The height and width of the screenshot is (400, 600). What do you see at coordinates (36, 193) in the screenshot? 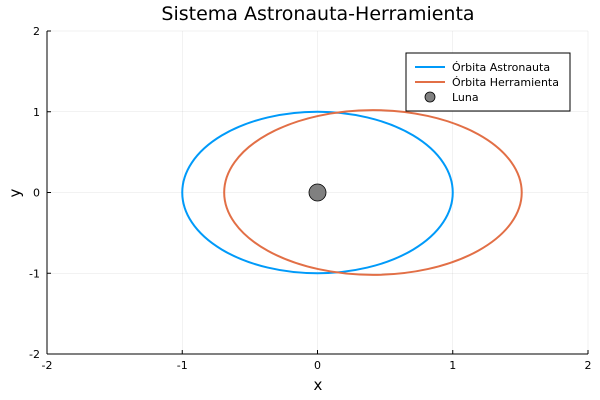
I see `y-tick-label: 0` at bounding box center [36, 193].